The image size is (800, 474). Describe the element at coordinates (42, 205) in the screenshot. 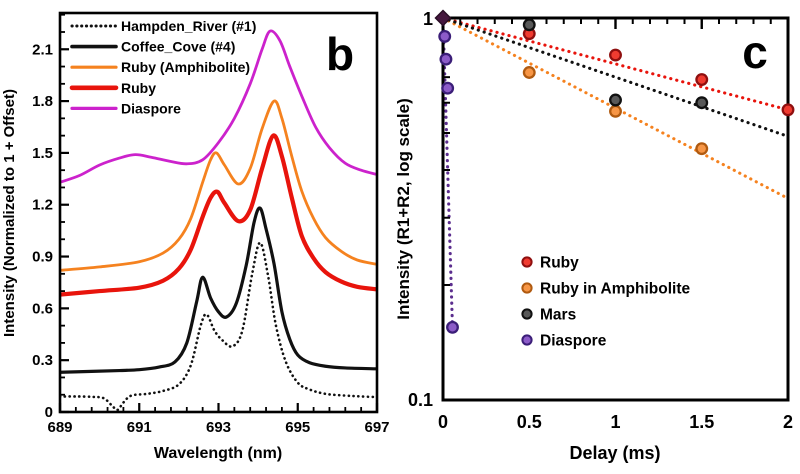

I see `y-axis-tick-label: 1.2` at that location.